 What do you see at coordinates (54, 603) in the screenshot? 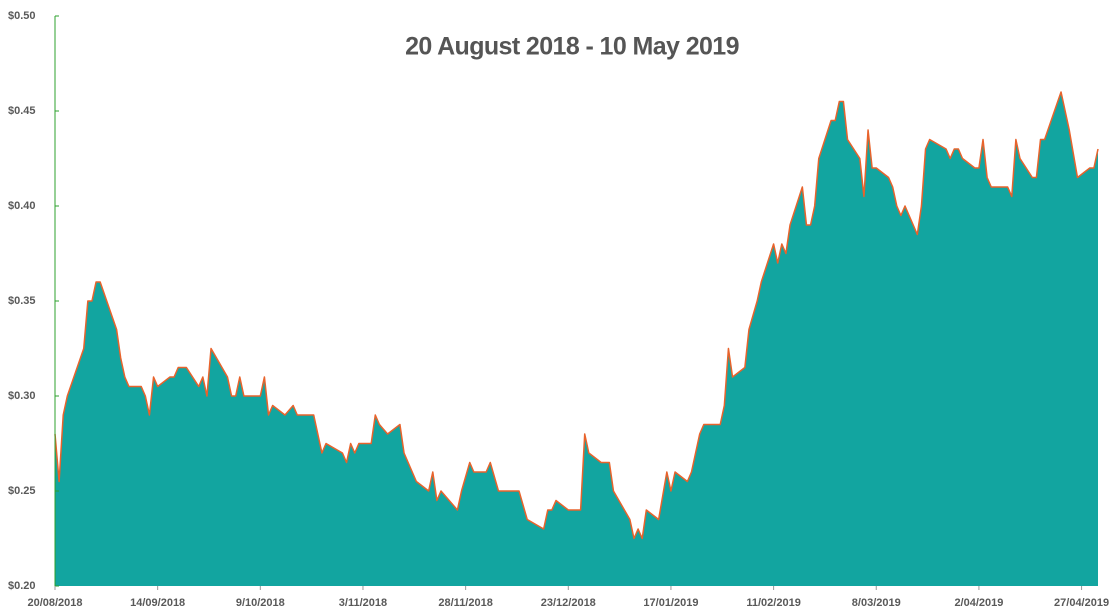
I see `x-tick-label: 20/08/2018` at bounding box center [54, 603].